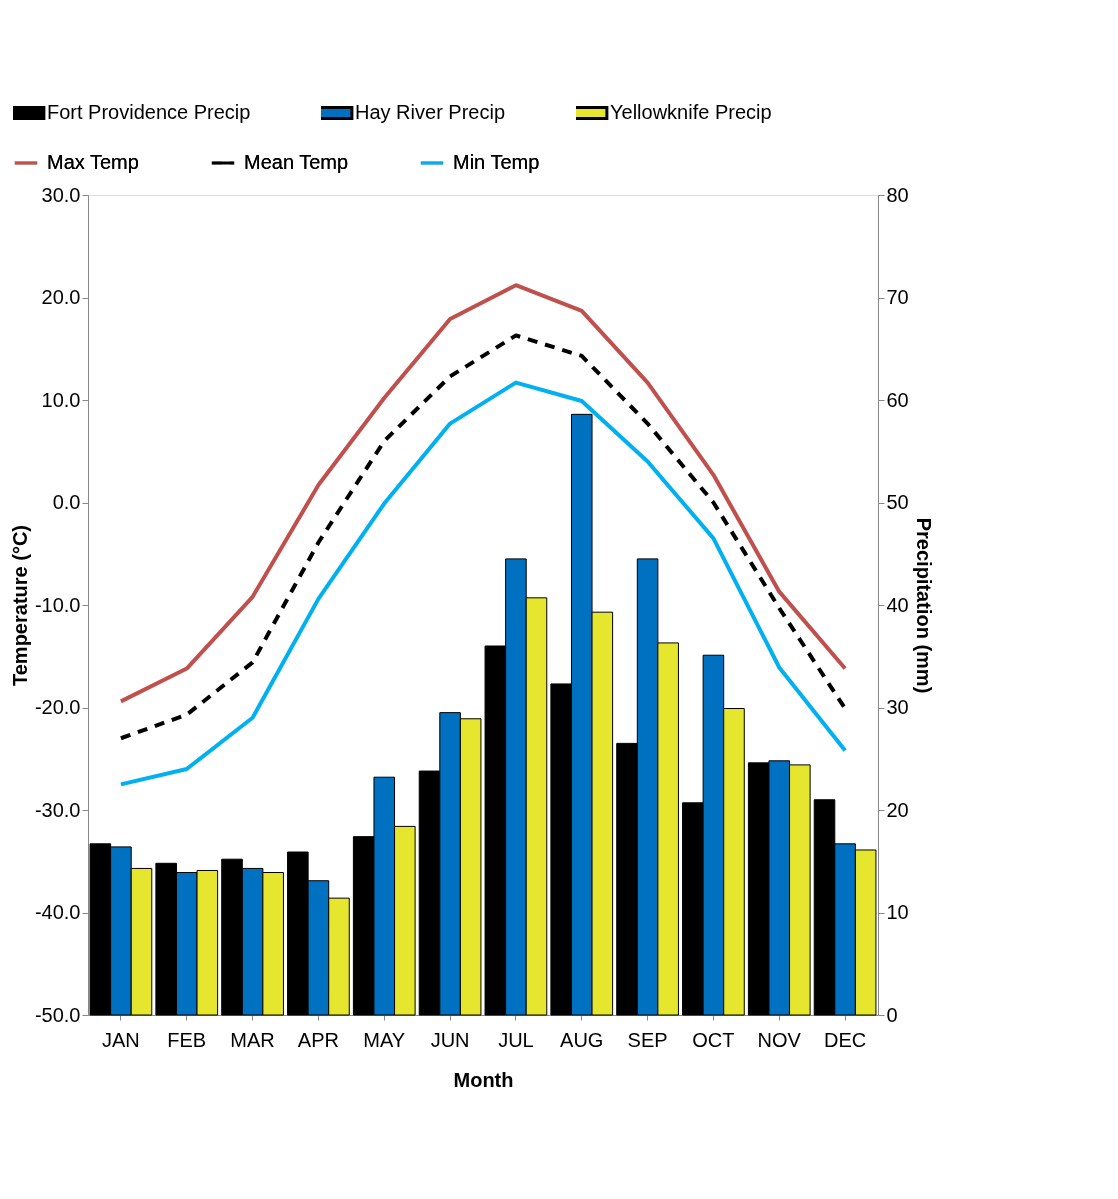 This screenshot has width=1118, height=1199. Describe the element at coordinates (149, 112) in the screenshot. I see `legend-label: Fort Providence Precip` at that location.